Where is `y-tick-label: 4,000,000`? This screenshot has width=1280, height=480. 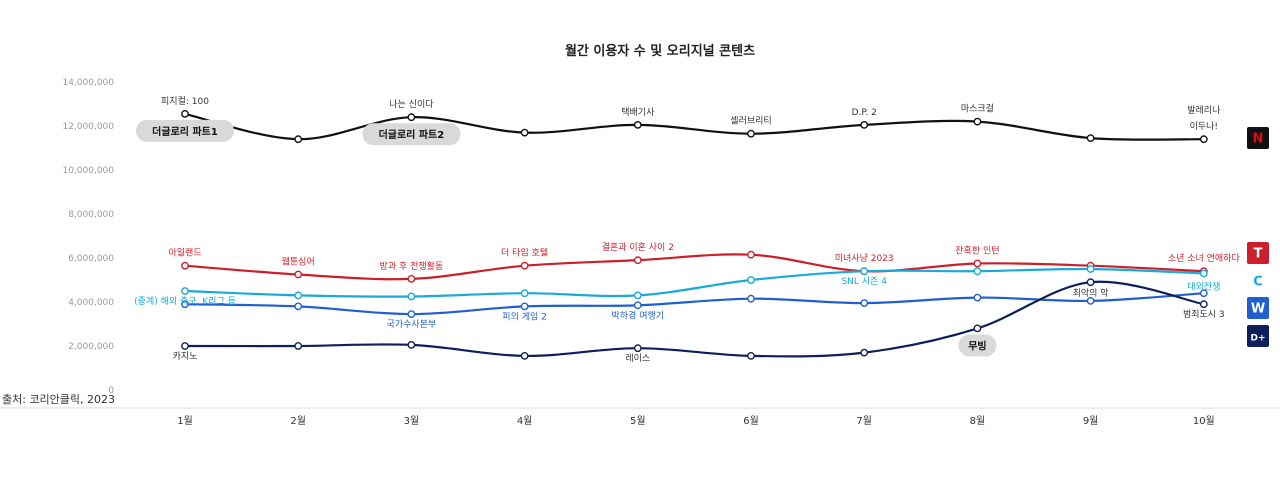
y-tick-label: 4,000,000 is located at coordinates (91, 303).